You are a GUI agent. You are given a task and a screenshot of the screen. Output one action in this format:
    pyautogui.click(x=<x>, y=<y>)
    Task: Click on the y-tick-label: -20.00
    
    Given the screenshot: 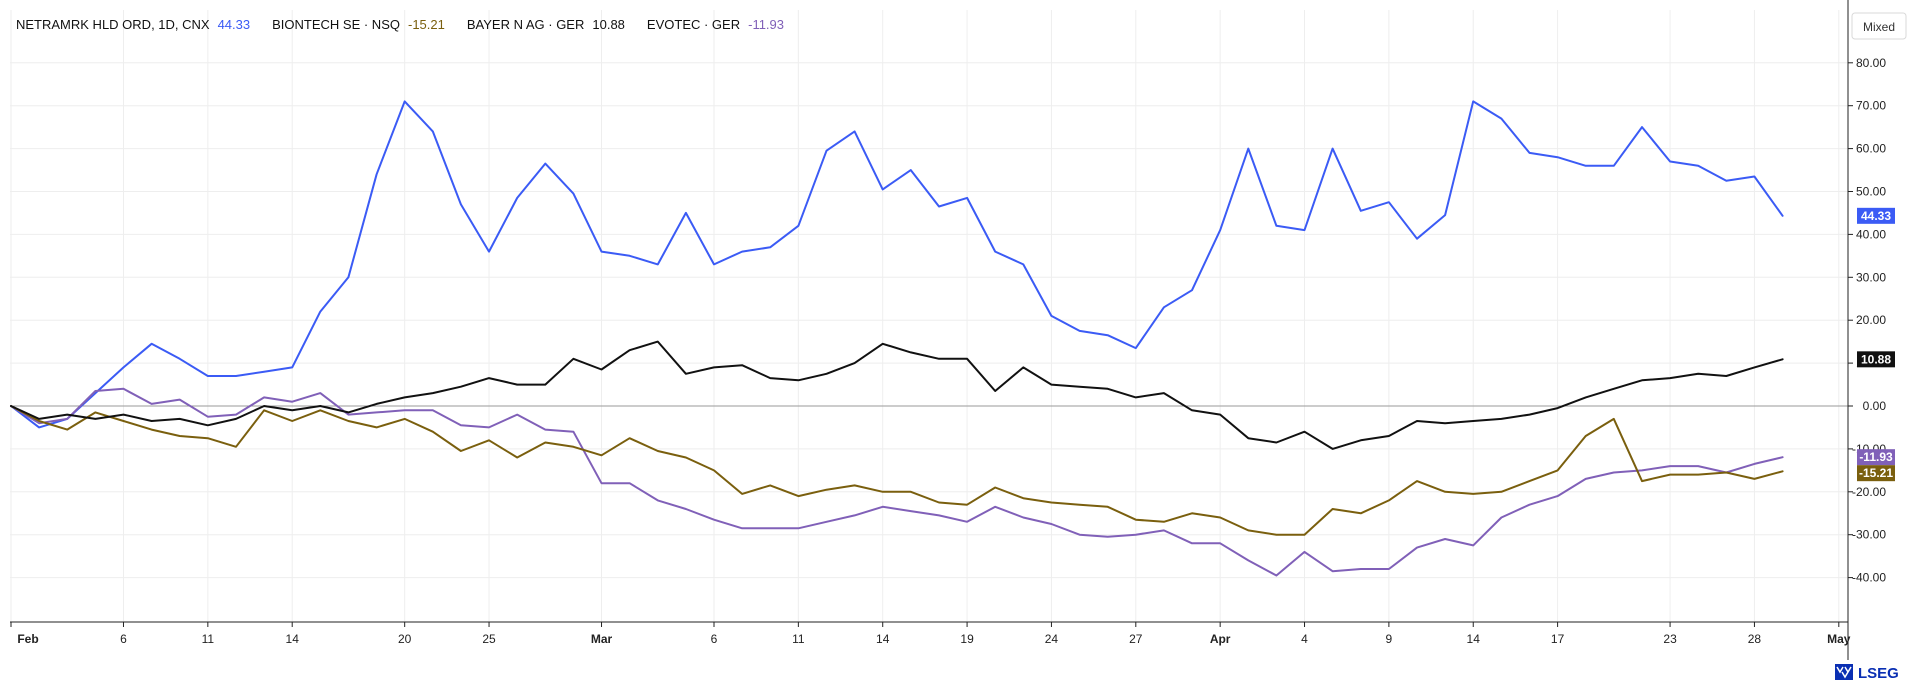 What is the action you would take?
    pyautogui.click(x=1869, y=492)
    